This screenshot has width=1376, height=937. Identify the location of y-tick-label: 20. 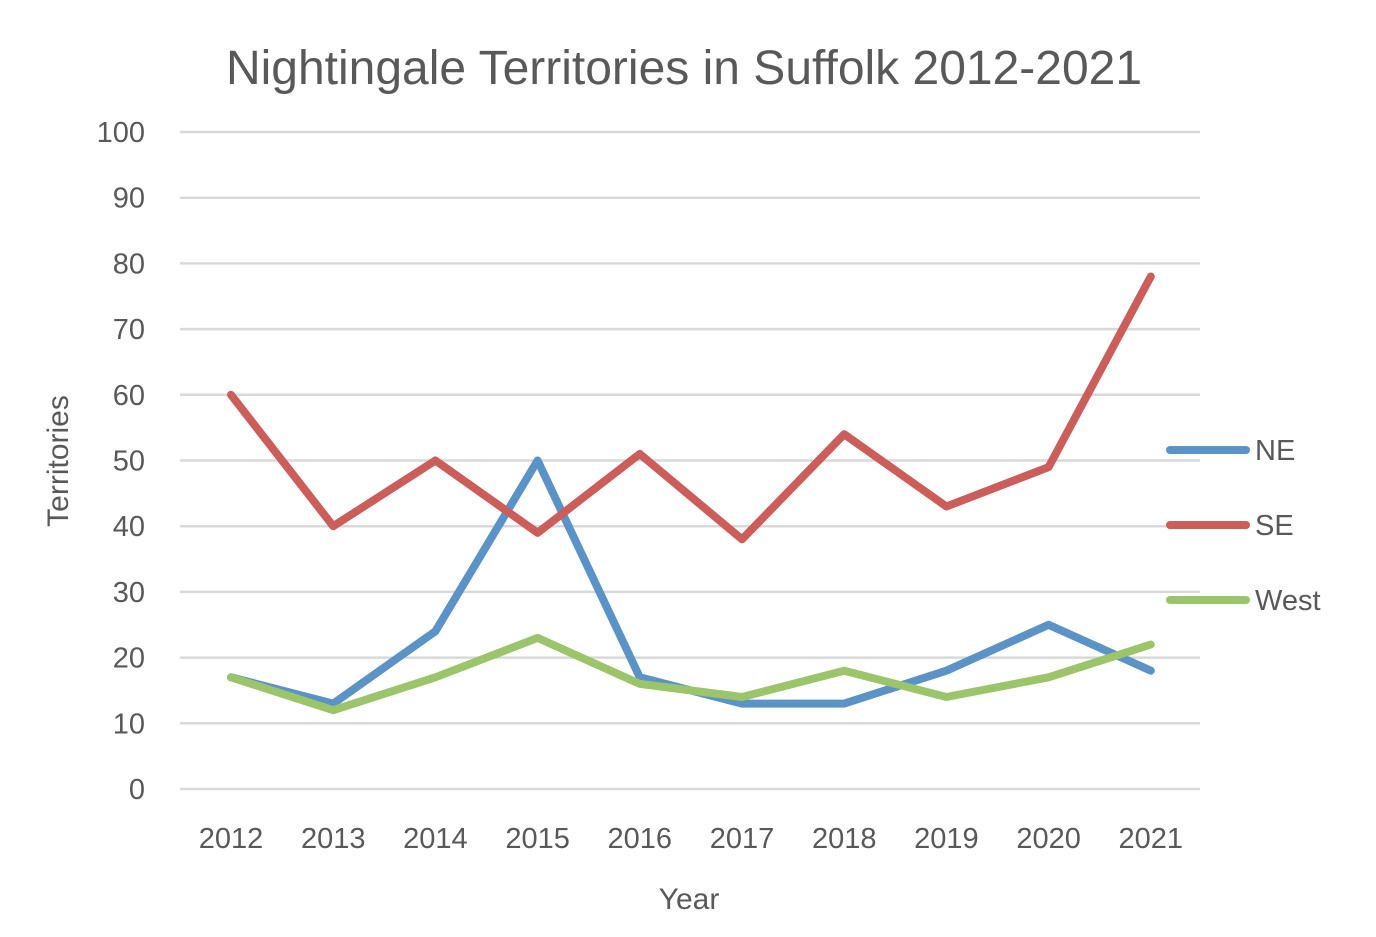
(129, 659).